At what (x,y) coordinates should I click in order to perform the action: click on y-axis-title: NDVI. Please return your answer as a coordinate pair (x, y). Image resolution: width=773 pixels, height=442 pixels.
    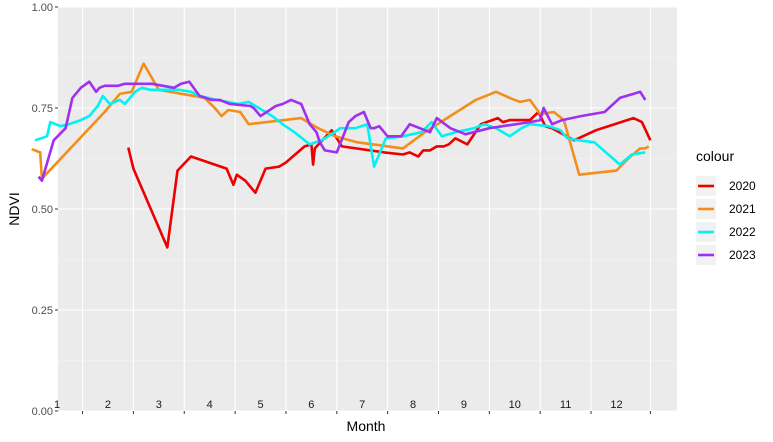
    Looking at the image, I should click on (14, 208).